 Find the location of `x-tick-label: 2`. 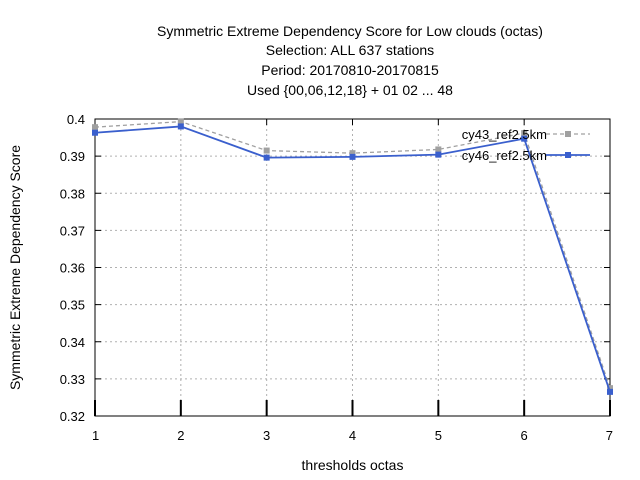

x-tick-label: 2 is located at coordinates (180, 435).